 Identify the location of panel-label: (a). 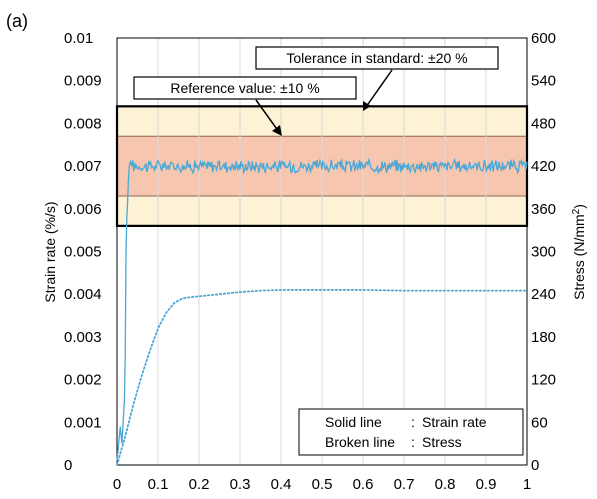
(17, 21).